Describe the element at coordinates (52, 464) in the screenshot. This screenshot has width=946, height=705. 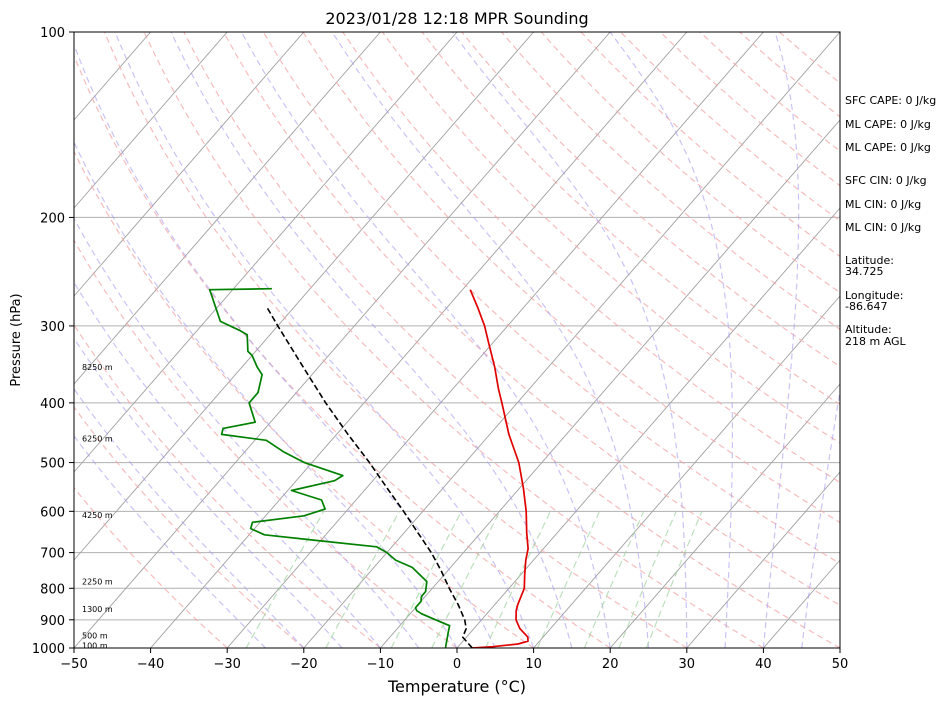
I see `y-tick-label: 500` at that location.